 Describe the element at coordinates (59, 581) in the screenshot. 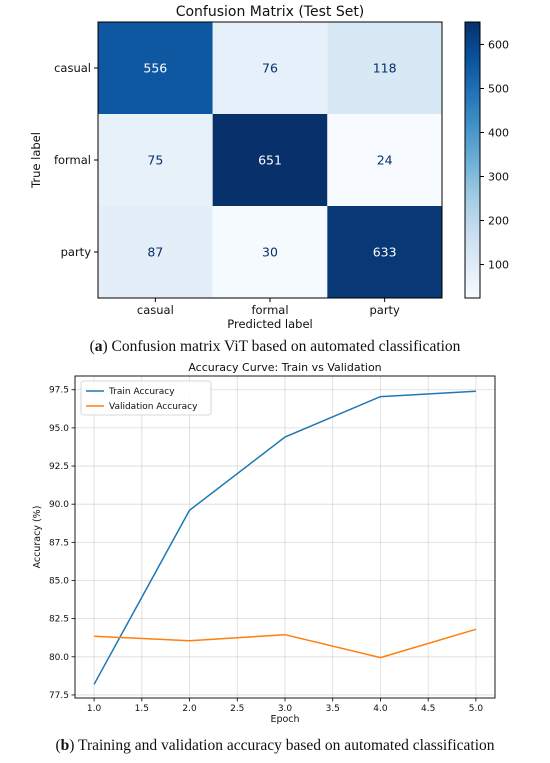

I see `acc-ytick-label: 85.0` at that location.